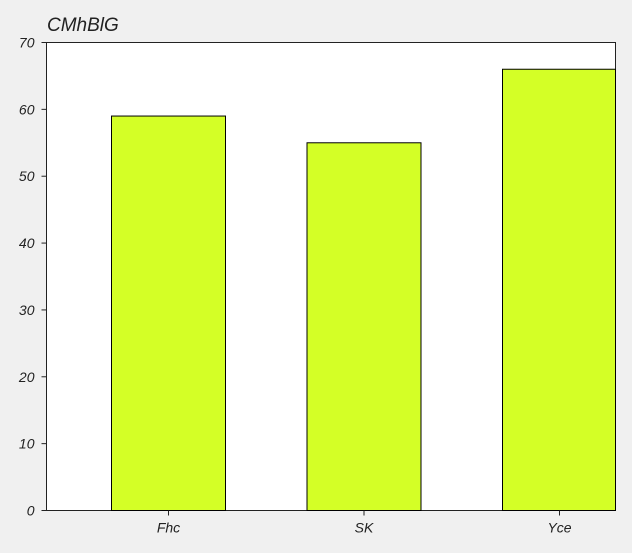 This screenshot has width=632, height=553. Describe the element at coordinates (559, 289) in the screenshot. I see `bar-yce` at that location.